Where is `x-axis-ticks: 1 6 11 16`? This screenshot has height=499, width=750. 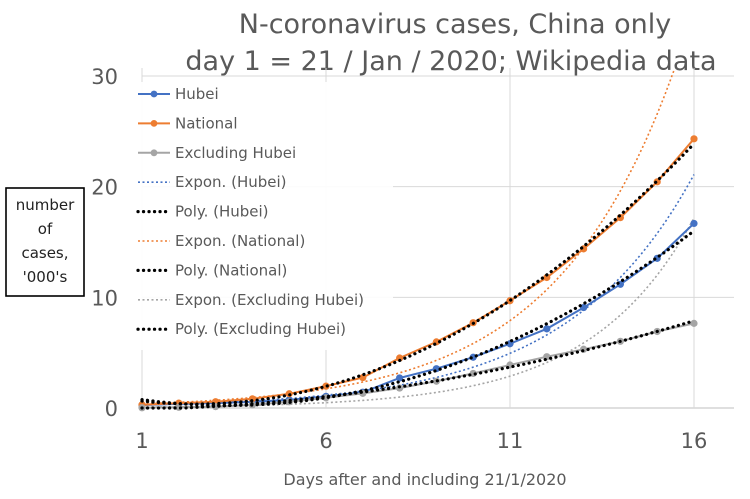 x-axis-ticks: 1 6 11 16 is located at coordinates (421, 441).